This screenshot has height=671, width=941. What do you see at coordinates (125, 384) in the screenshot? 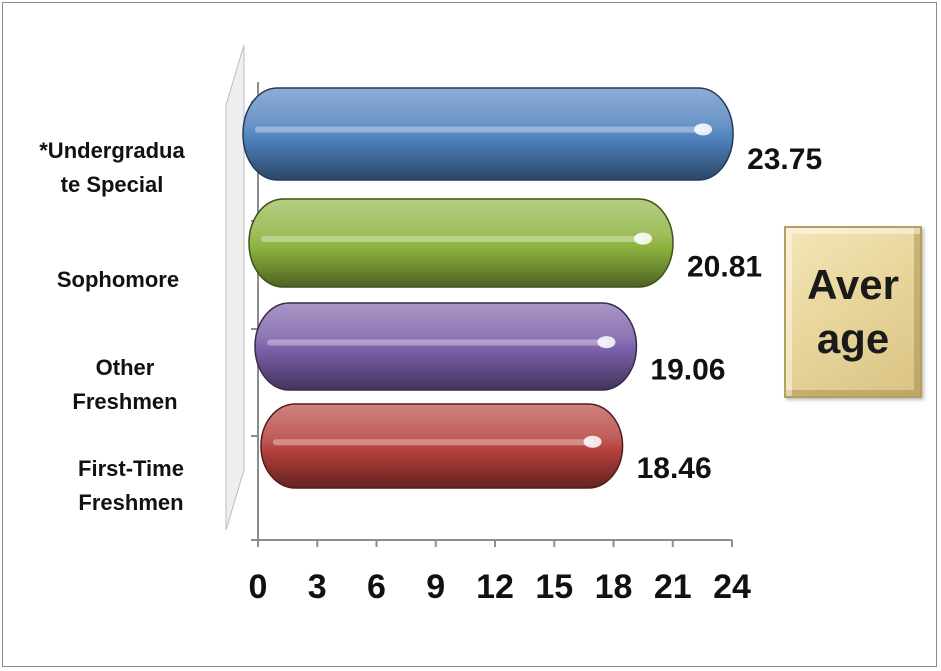
I see `category-label: Other Freshmen` at bounding box center [125, 384].